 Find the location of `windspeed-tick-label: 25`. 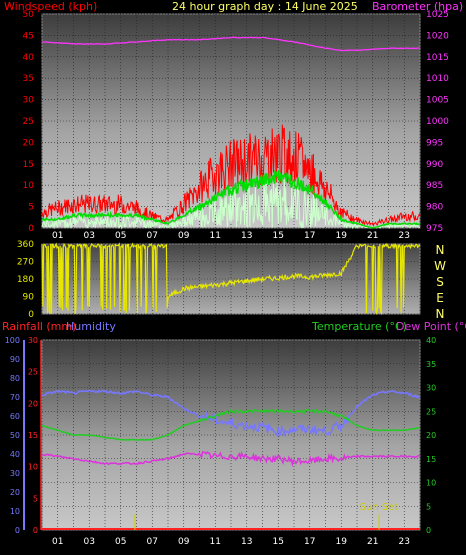

windspeed-tick-label: 25 is located at coordinates (28, 122).